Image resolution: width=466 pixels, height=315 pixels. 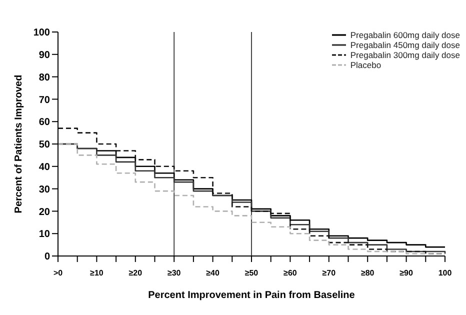 I want to click on x-tick-label: >0, so click(x=58, y=273).